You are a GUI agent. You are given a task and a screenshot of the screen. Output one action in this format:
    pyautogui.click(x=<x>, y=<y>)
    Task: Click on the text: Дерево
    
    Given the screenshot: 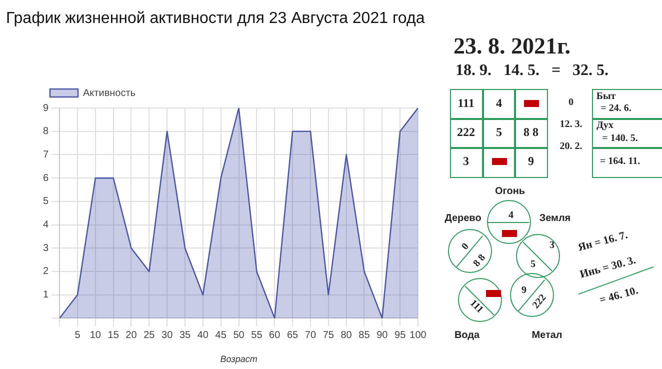 What is the action you would take?
    pyautogui.click(x=463, y=218)
    